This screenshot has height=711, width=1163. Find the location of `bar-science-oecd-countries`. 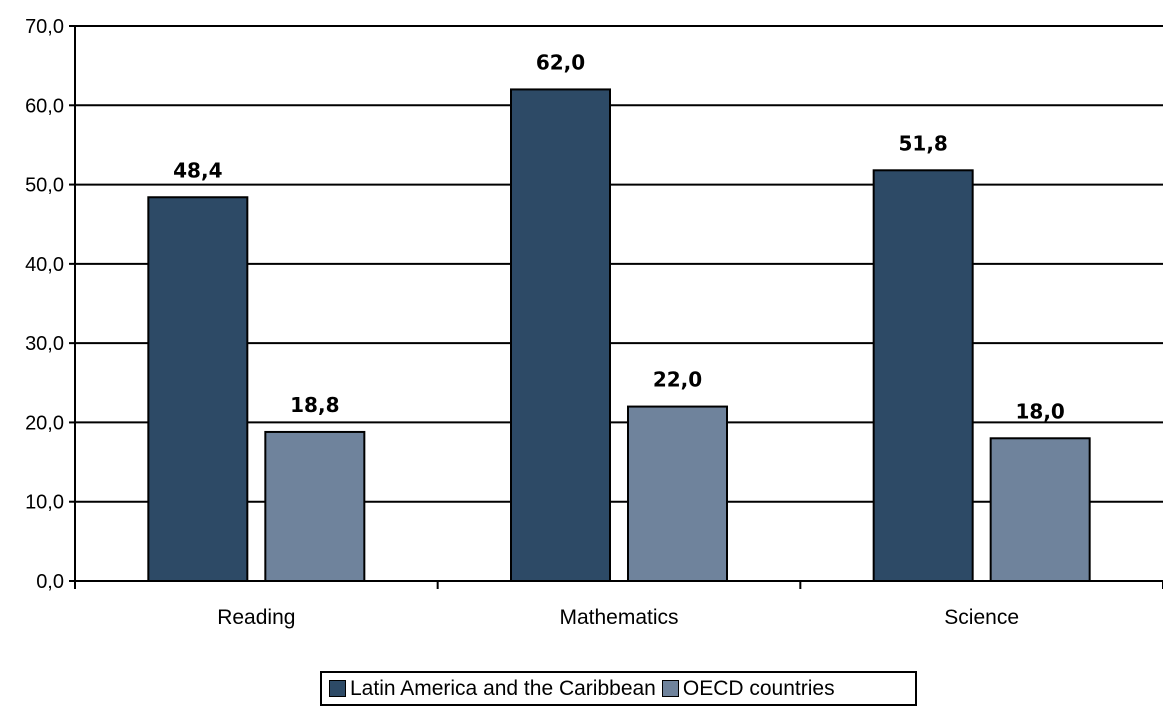

bar-science-oecd-countries is located at coordinates (1040, 509).